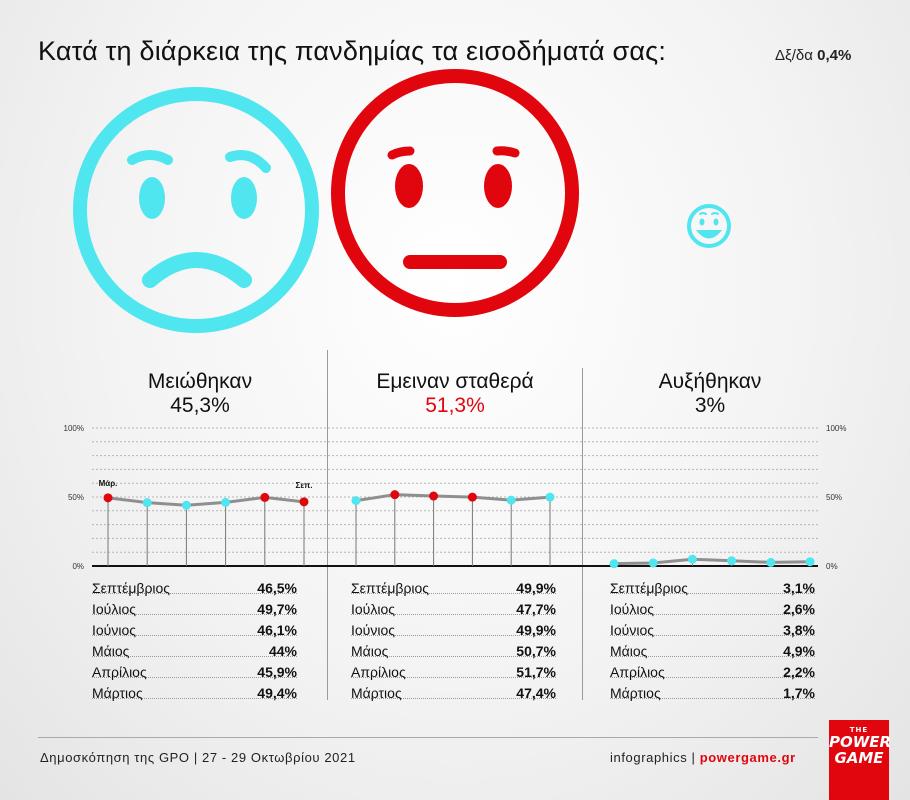  What do you see at coordinates (799, 588) in the screenshot?
I see `row-value: 3,1%` at bounding box center [799, 588].